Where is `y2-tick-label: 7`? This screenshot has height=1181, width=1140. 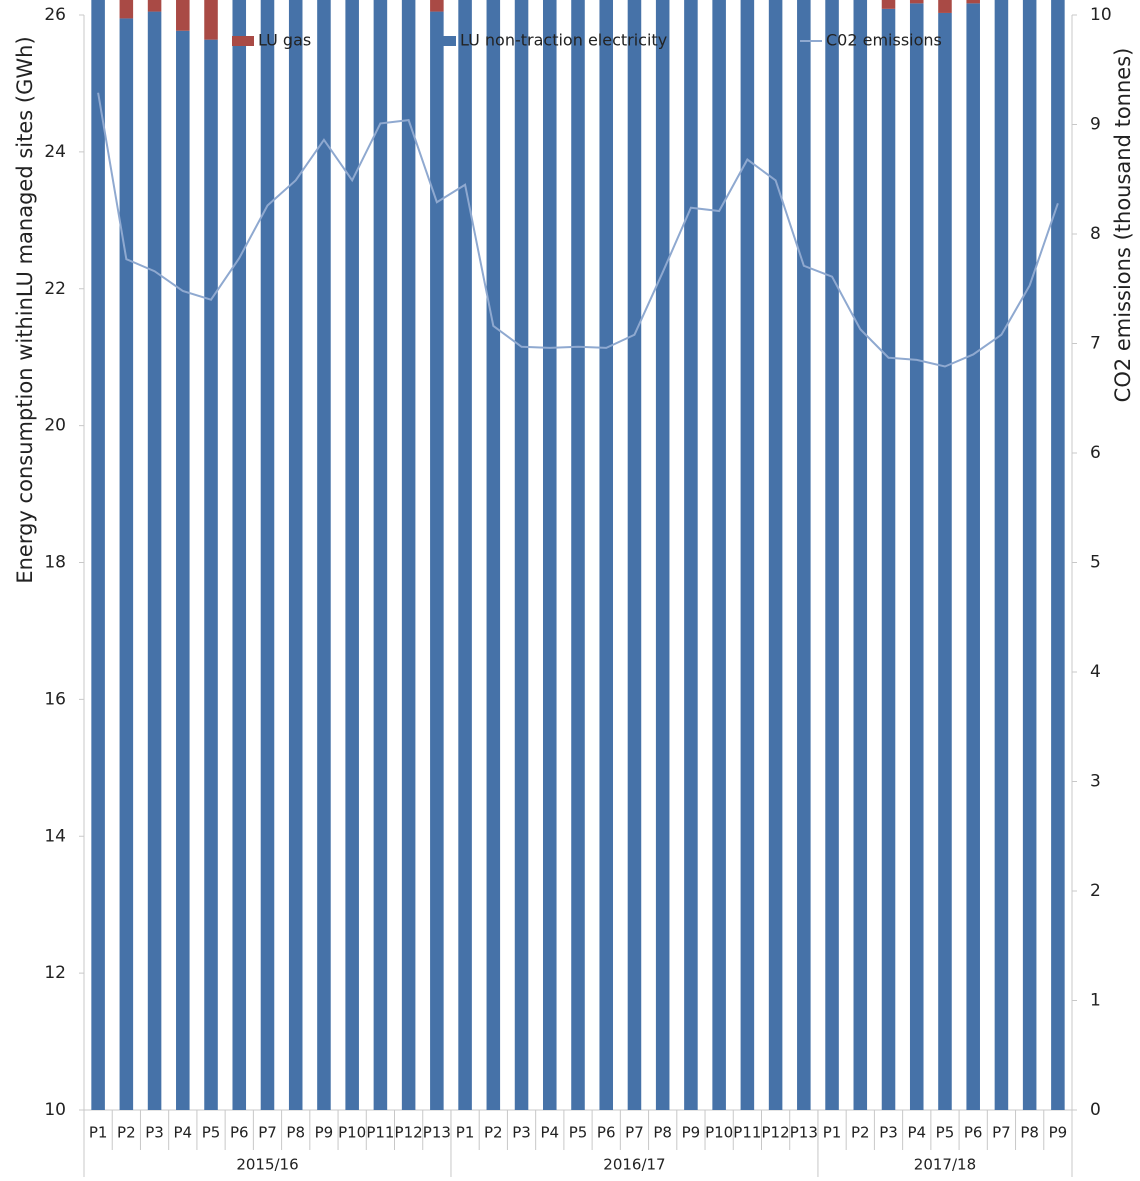
y2-tick-label: 7 is located at coordinates (1095, 344).